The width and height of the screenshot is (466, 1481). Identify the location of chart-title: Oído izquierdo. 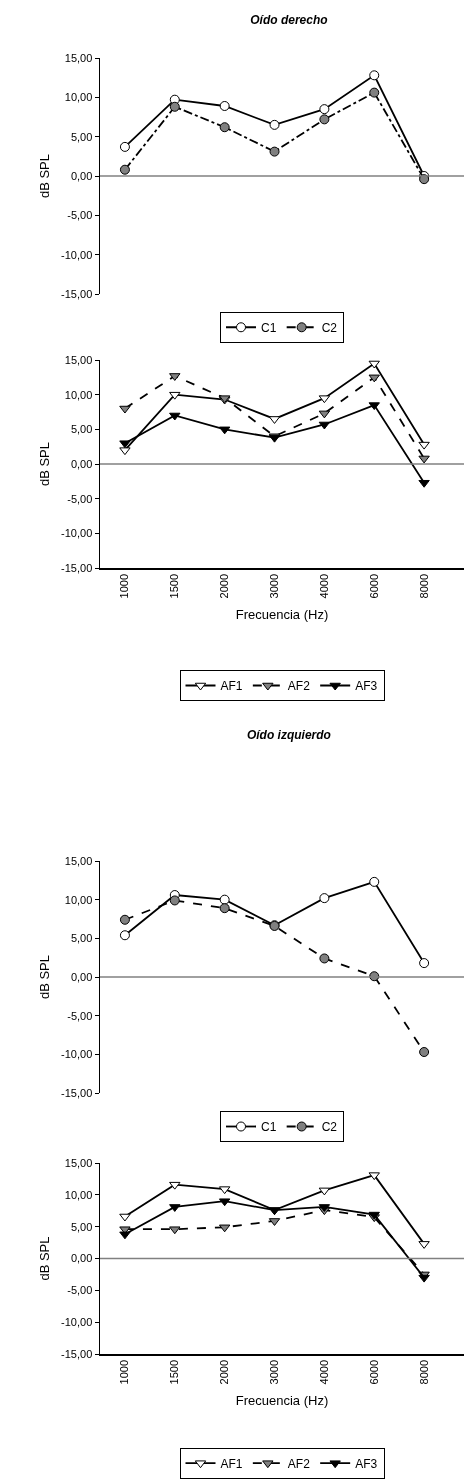
(288, 735).